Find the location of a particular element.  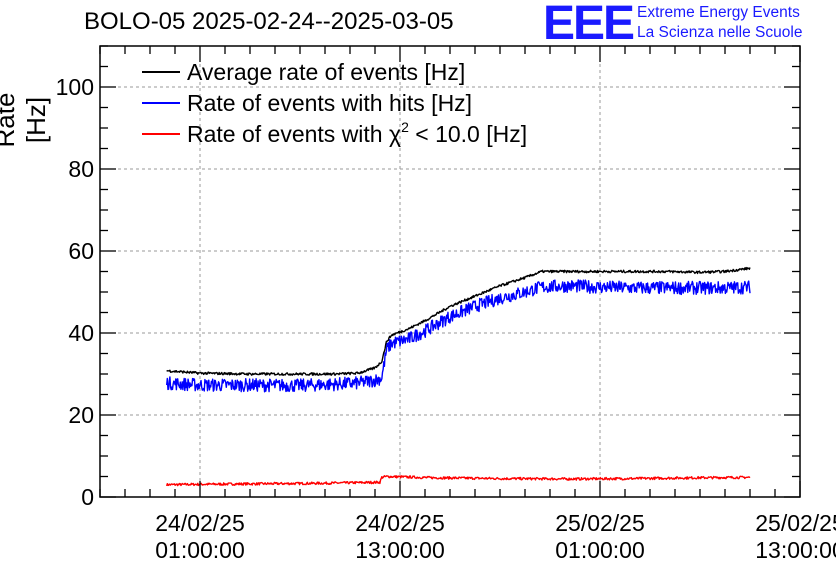

y-tick-label: 0 is located at coordinates (87, 497).